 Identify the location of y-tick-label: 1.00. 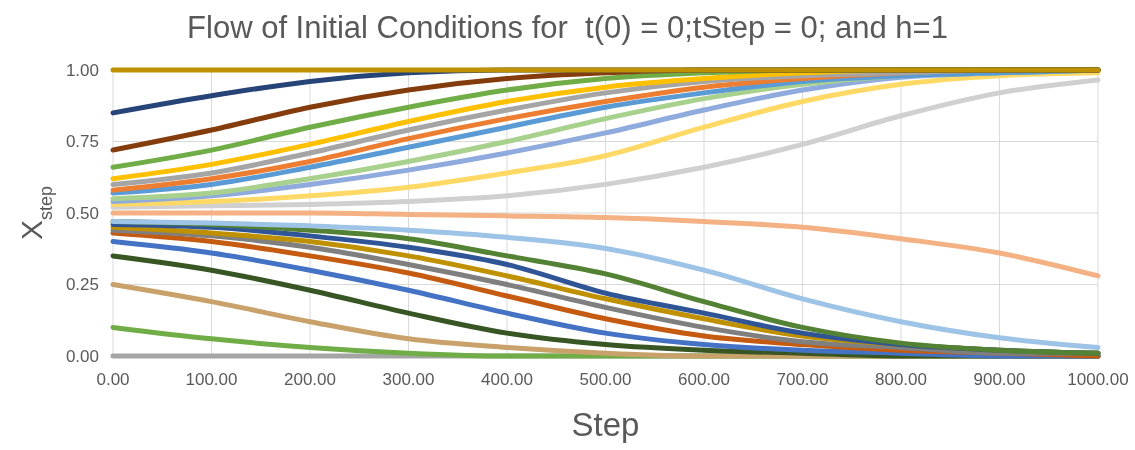
(82, 70).